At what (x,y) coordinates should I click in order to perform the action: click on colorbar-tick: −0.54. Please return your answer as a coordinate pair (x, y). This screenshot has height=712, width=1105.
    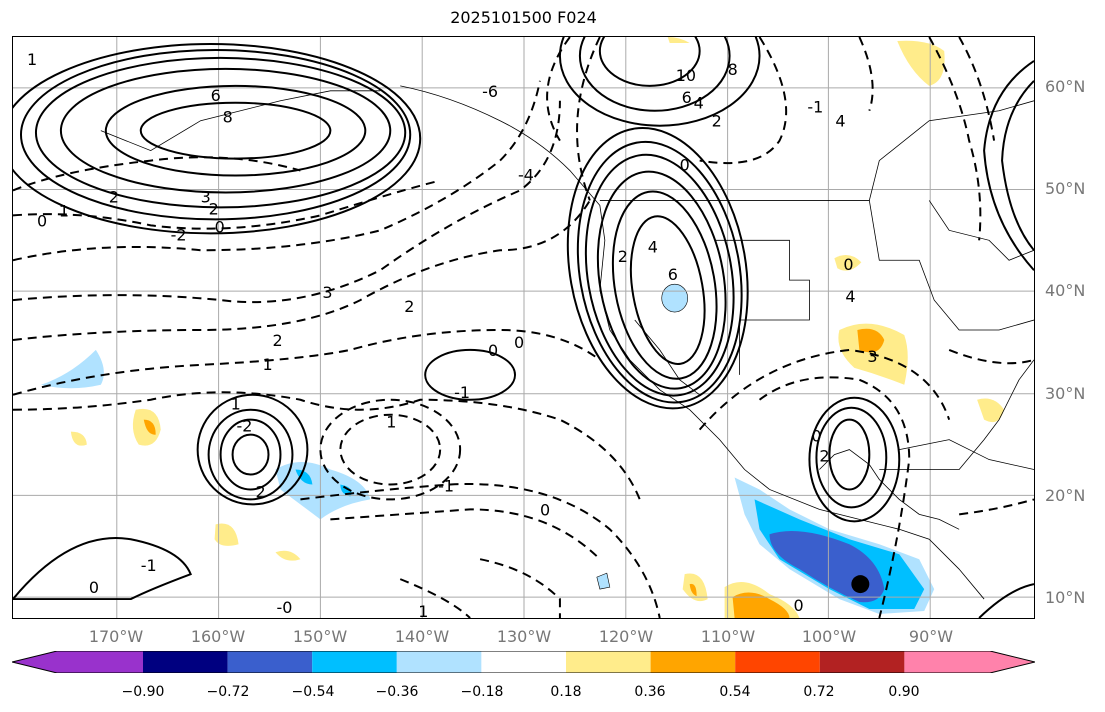
    Looking at the image, I should click on (313, 692).